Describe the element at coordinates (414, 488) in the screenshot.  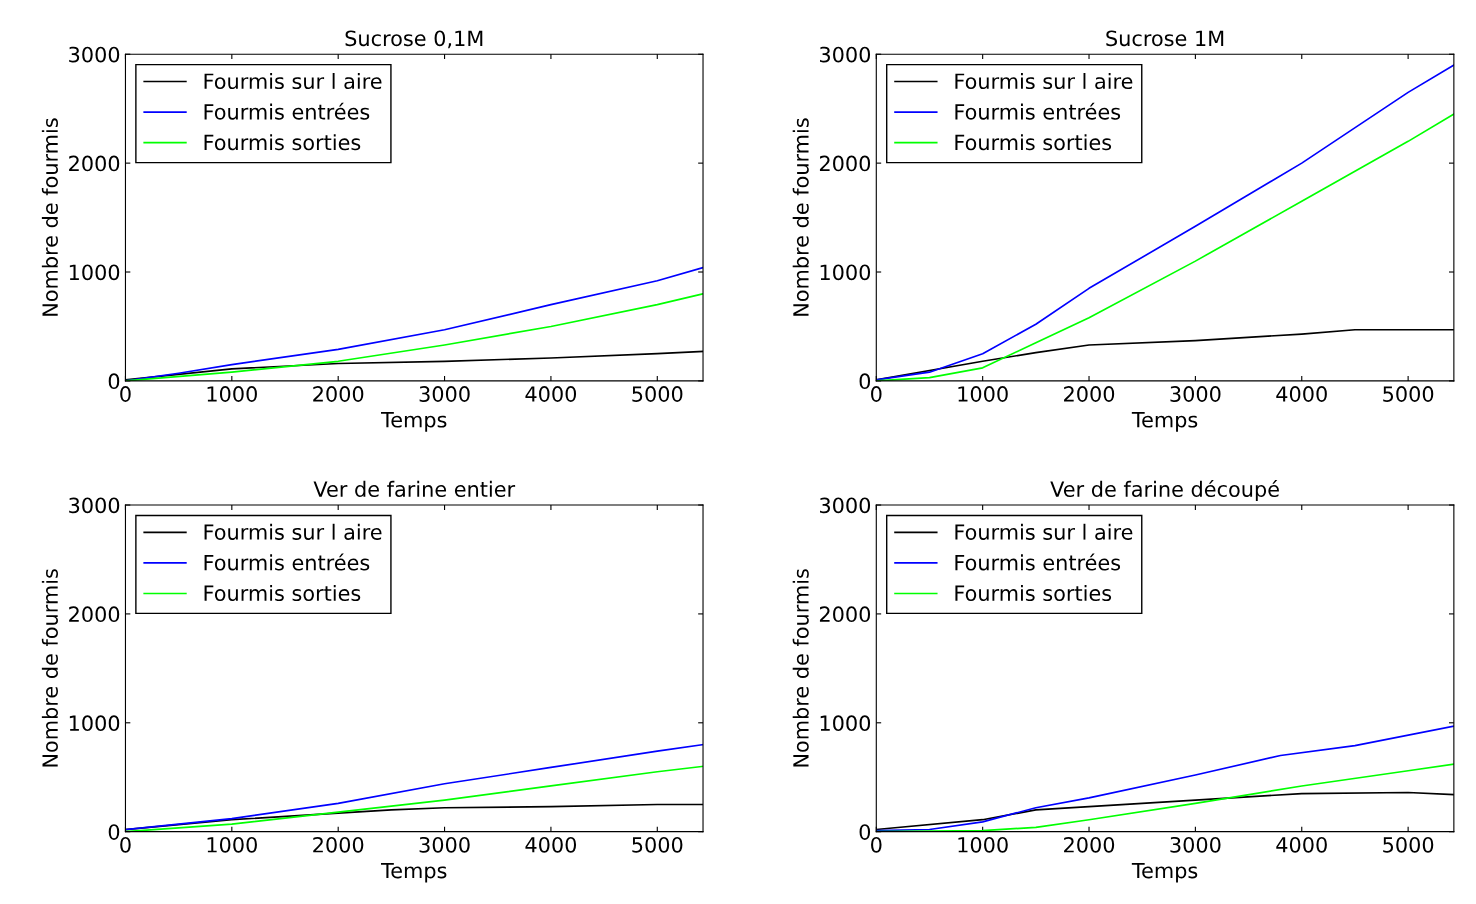
I see `chart-title: Ver de farine entier` at that location.